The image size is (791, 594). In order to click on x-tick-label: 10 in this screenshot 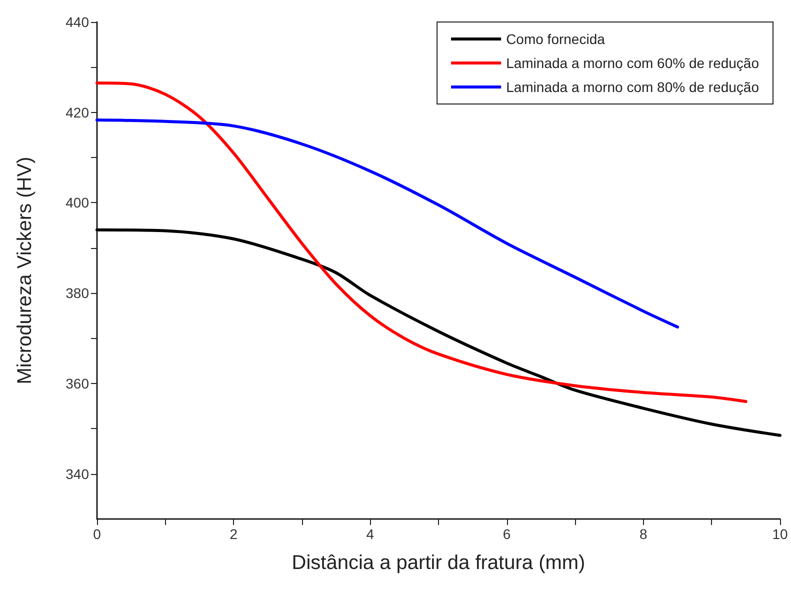, I will do `click(780, 534)`.